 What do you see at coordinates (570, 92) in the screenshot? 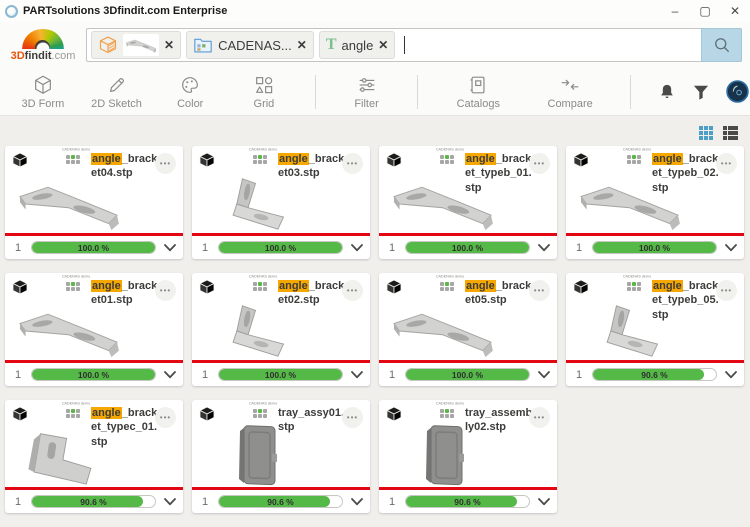
I see `toolbar-compare-button: Compare` at bounding box center [570, 92].